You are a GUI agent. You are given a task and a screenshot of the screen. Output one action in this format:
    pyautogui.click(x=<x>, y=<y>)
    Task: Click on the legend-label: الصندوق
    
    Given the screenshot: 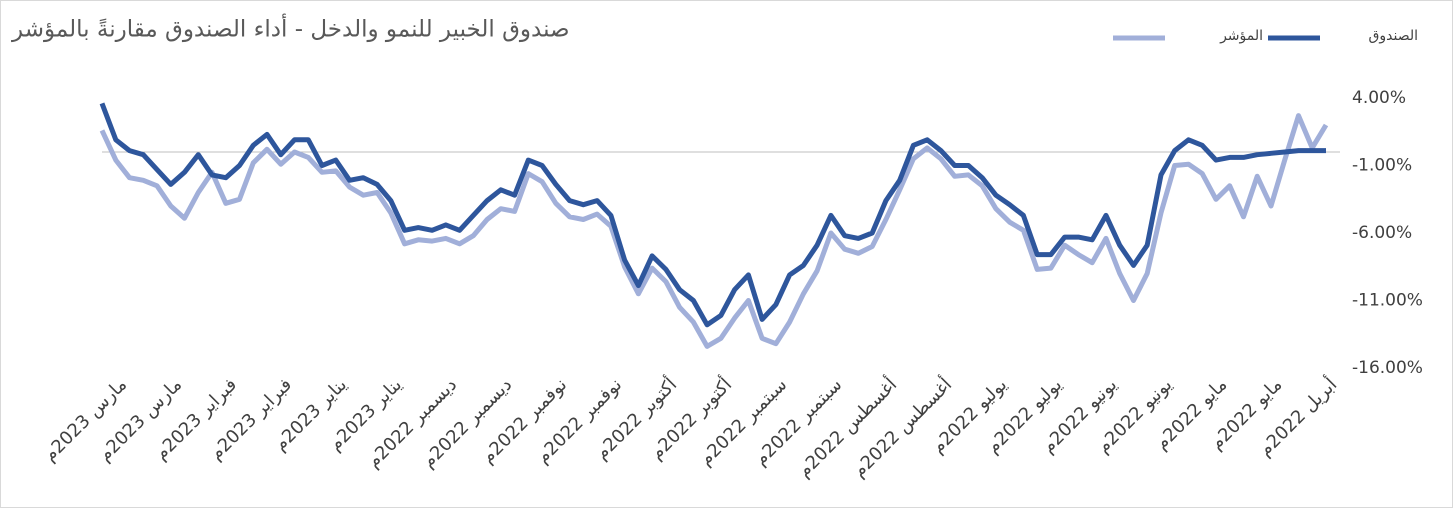 What is the action you would take?
    pyautogui.click(x=1394, y=36)
    